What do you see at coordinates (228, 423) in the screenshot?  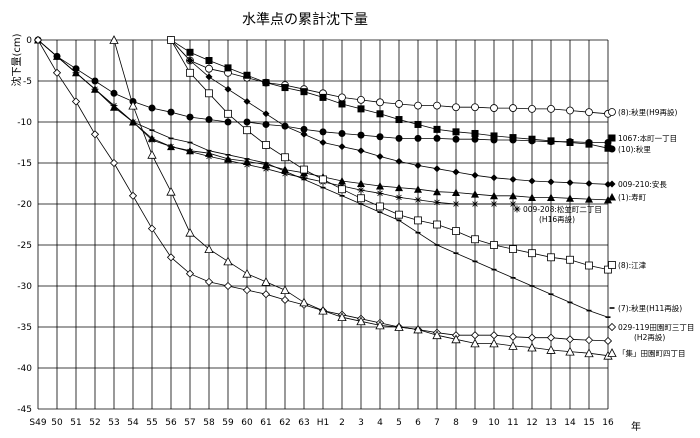 I see `x-tick-label: 59` at bounding box center [228, 423].